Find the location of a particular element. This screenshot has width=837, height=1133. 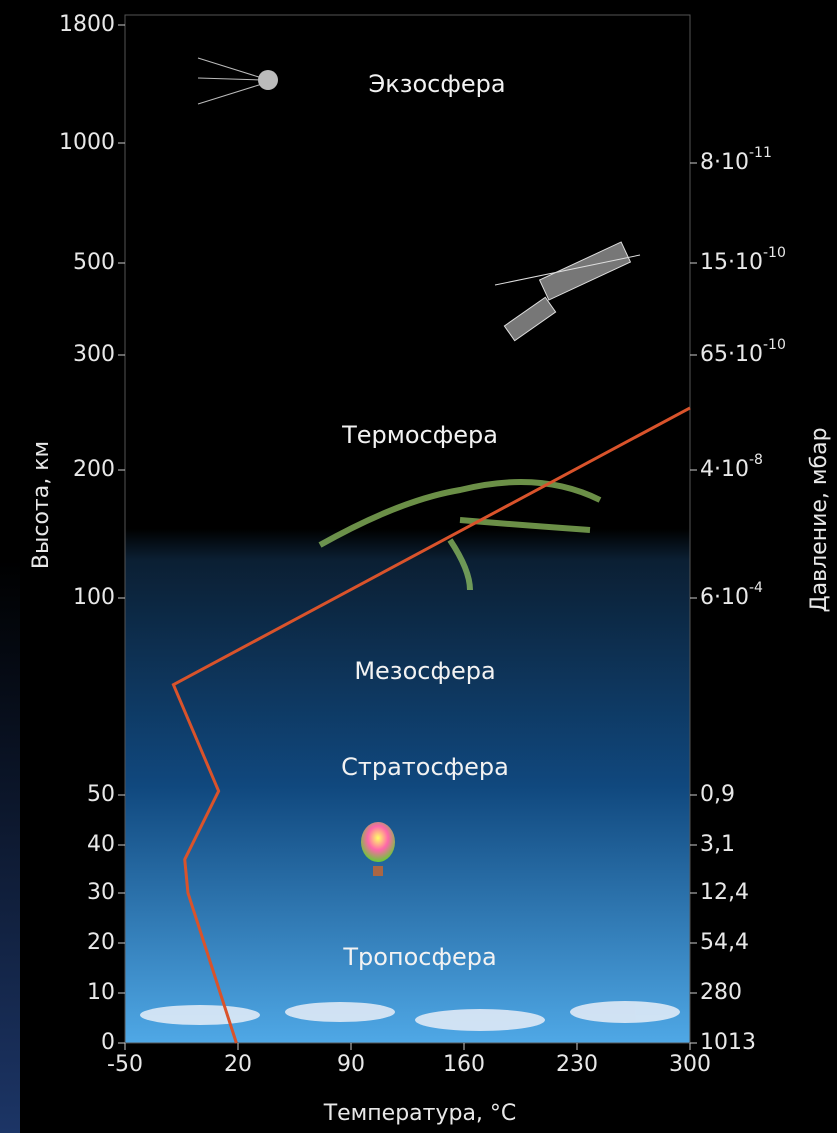

y2-tick-label: 54,4 is located at coordinates (724, 942).